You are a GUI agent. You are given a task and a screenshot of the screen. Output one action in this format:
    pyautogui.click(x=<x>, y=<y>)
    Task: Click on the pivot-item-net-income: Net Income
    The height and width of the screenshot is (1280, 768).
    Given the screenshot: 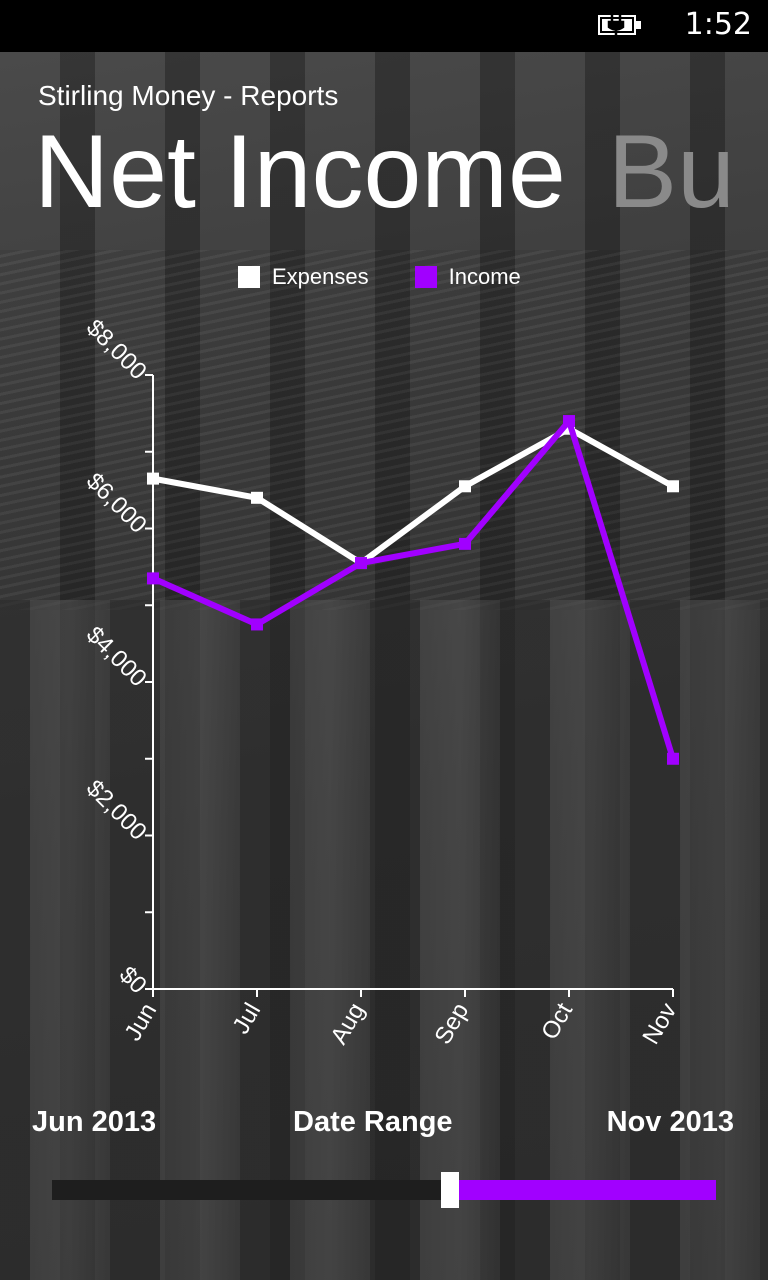 What is the action you would take?
    pyautogui.click(x=300, y=172)
    